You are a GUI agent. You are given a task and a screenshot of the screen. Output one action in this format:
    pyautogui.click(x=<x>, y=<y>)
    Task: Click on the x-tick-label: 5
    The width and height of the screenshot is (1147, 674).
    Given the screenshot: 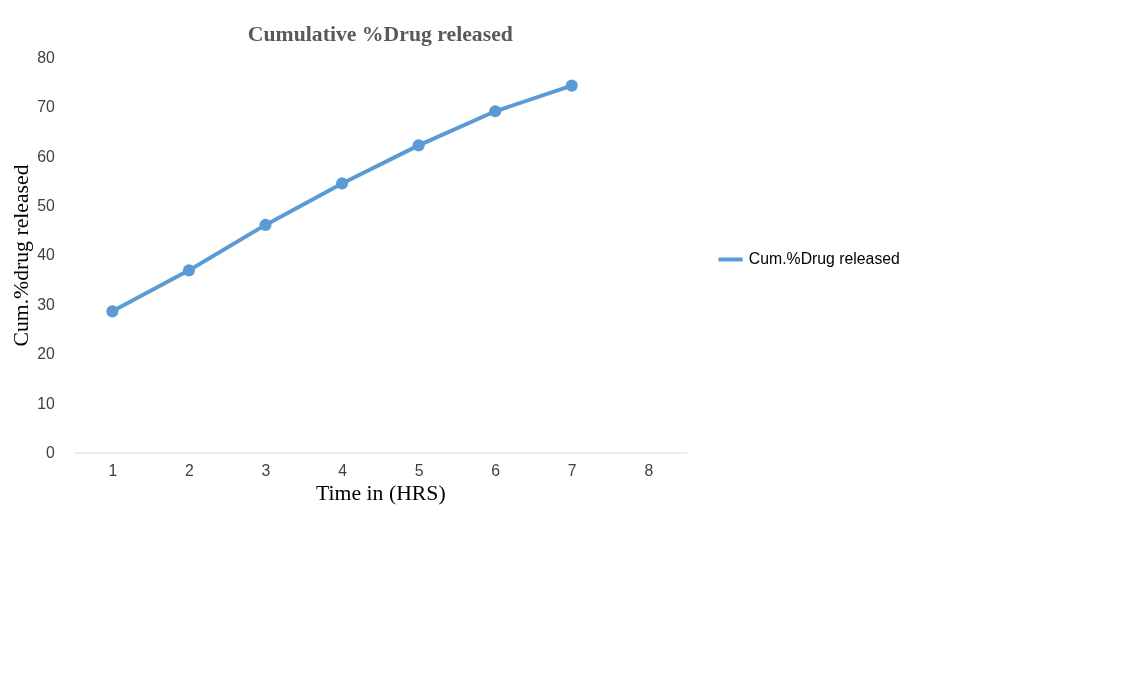 What is the action you would take?
    pyautogui.click(x=419, y=470)
    